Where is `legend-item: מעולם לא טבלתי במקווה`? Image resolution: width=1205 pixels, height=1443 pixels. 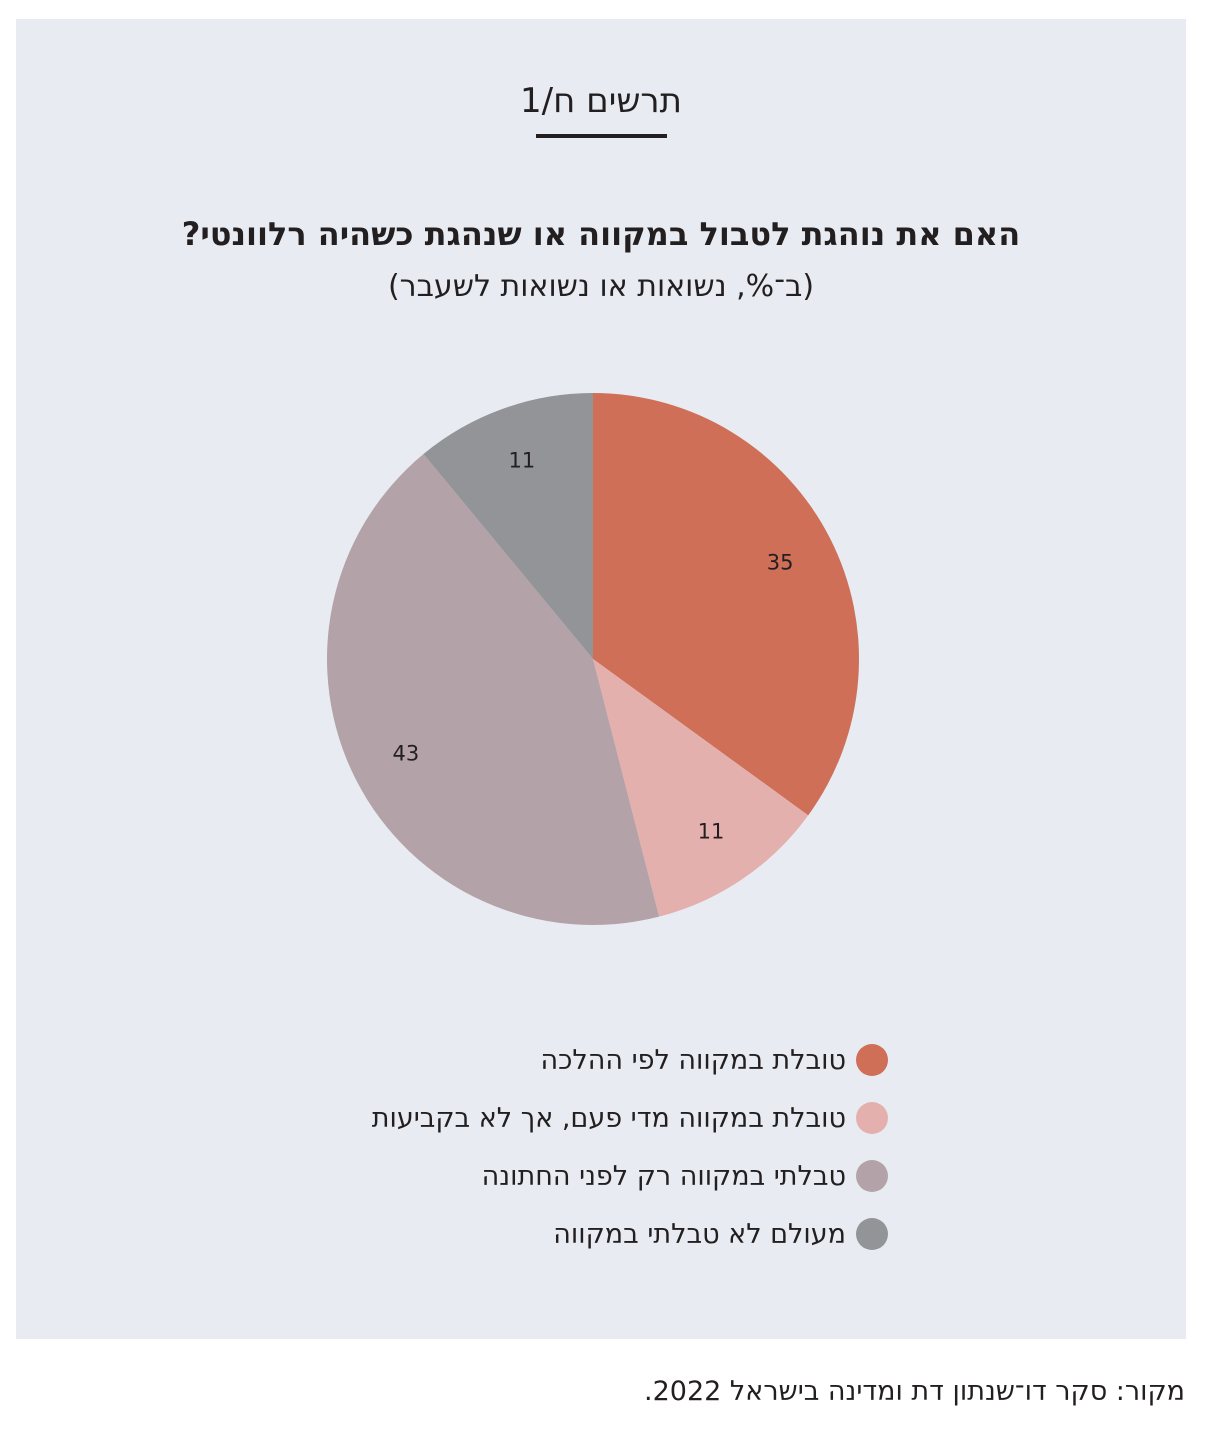 legend-item: מעולם לא טבלתי במקווה is located at coordinates (630, 1234).